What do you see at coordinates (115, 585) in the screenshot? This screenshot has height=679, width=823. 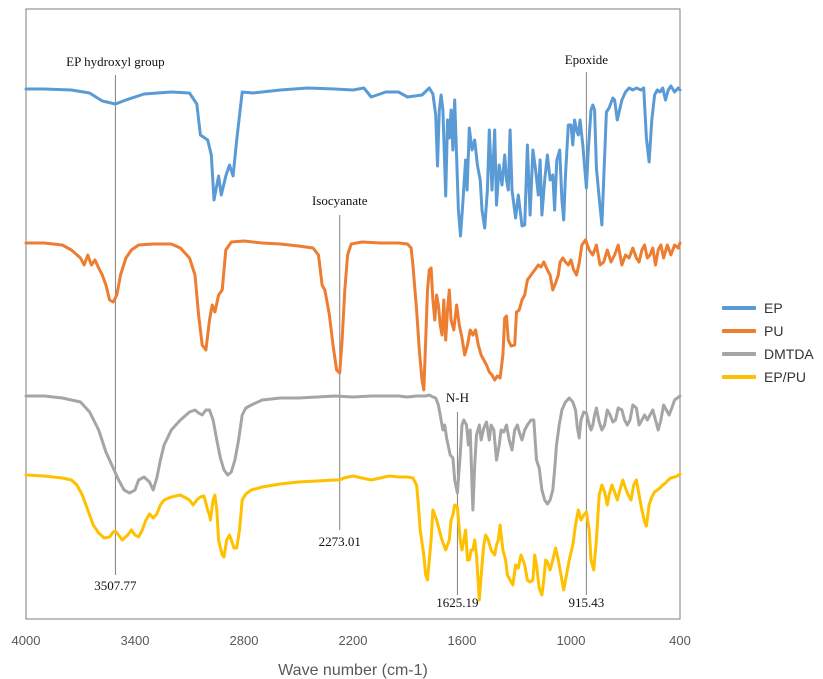 I see `annotation-label: 3507.77` at bounding box center [115, 585].